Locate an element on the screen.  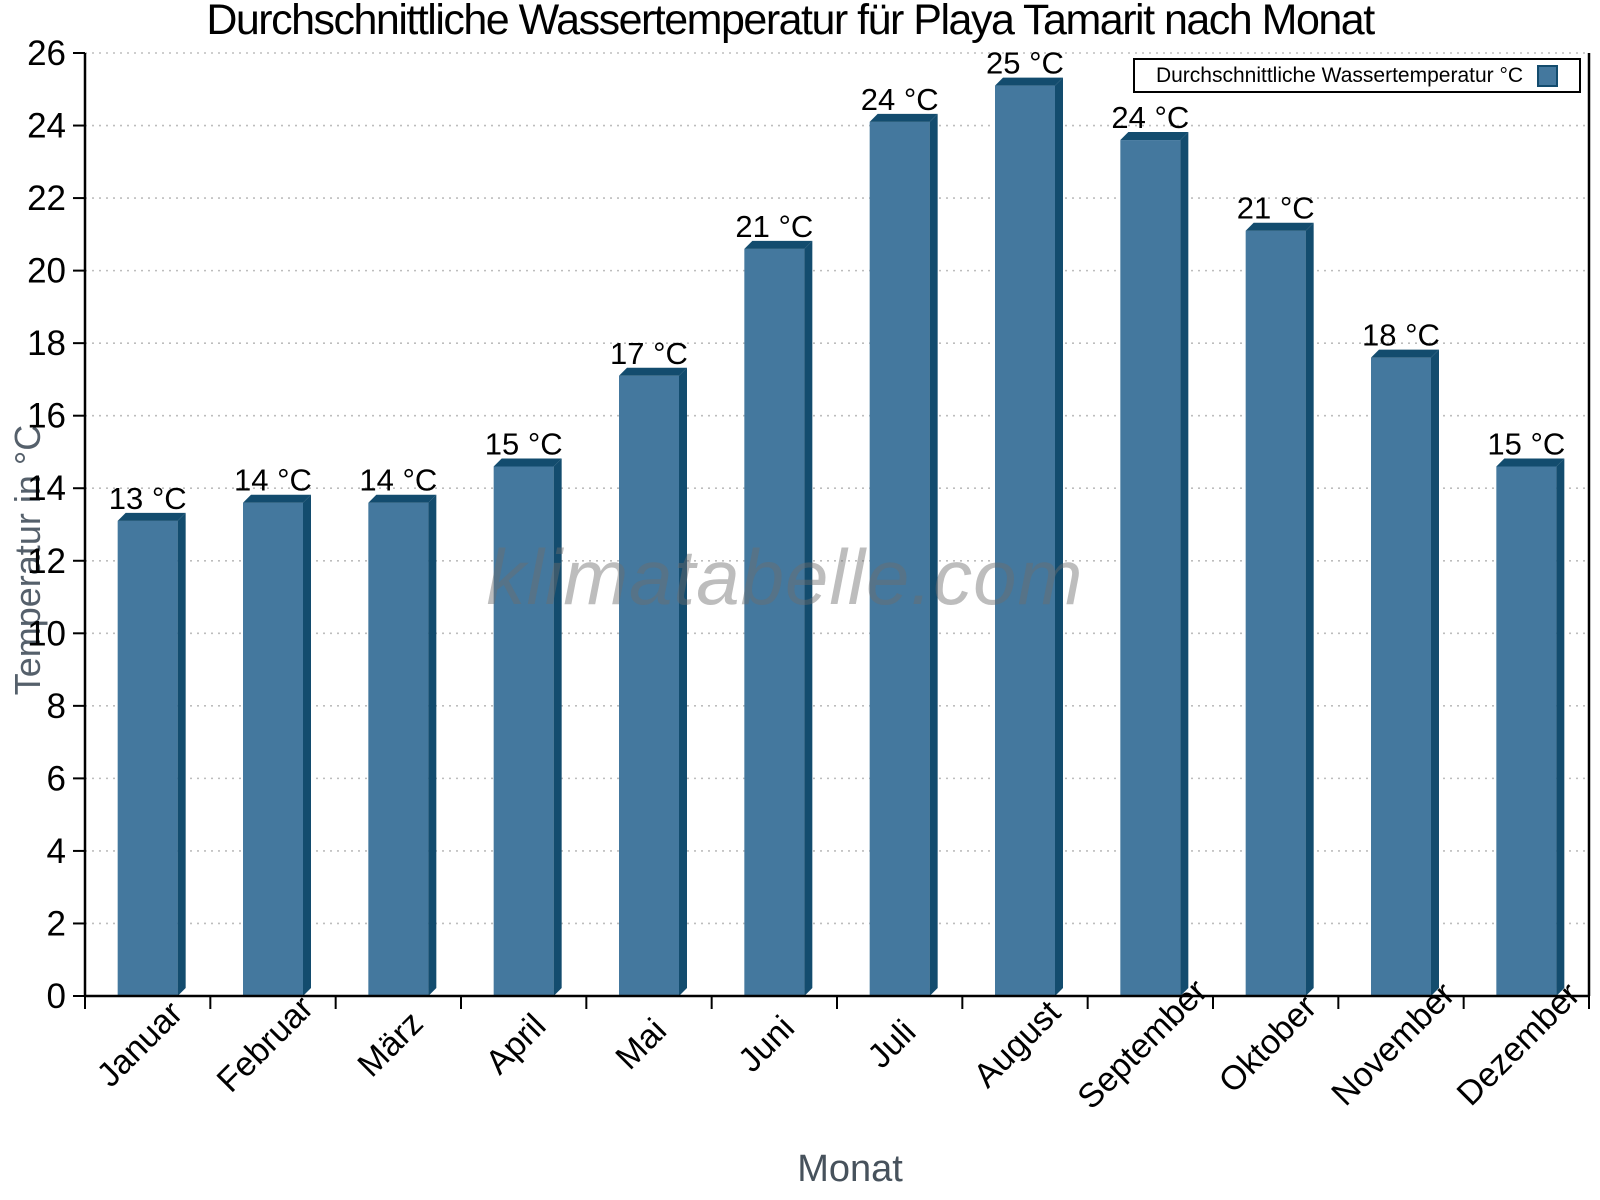
y-tick-label: 16 is located at coordinates (46, 416).